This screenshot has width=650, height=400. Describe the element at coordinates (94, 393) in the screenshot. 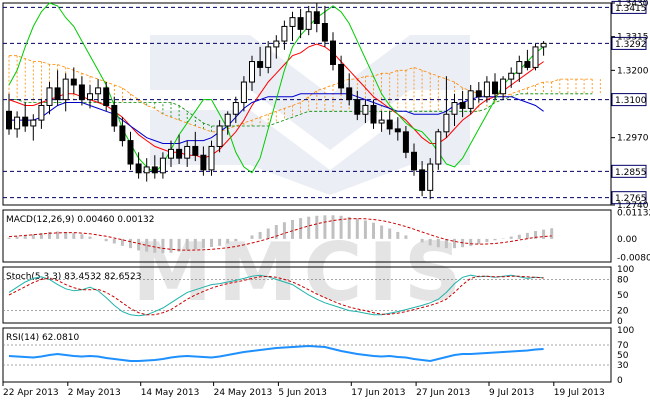

I see `time-tick-label-1: 2 May 2013` at that location.